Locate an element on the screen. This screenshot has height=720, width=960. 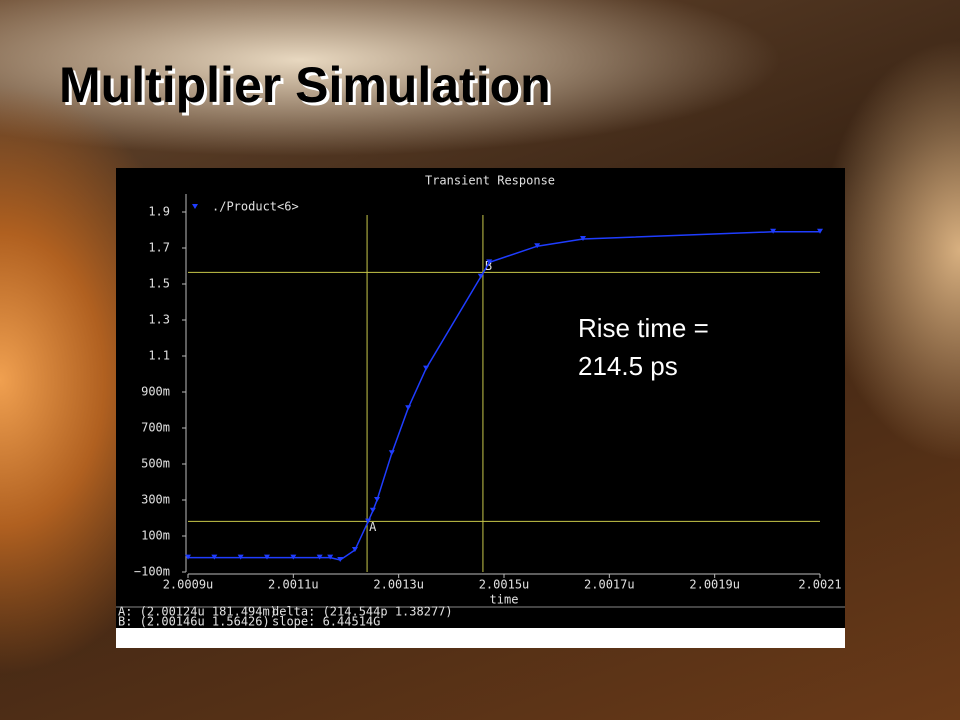
cursor-readout: slope: 6.44514G is located at coordinates (326, 622).